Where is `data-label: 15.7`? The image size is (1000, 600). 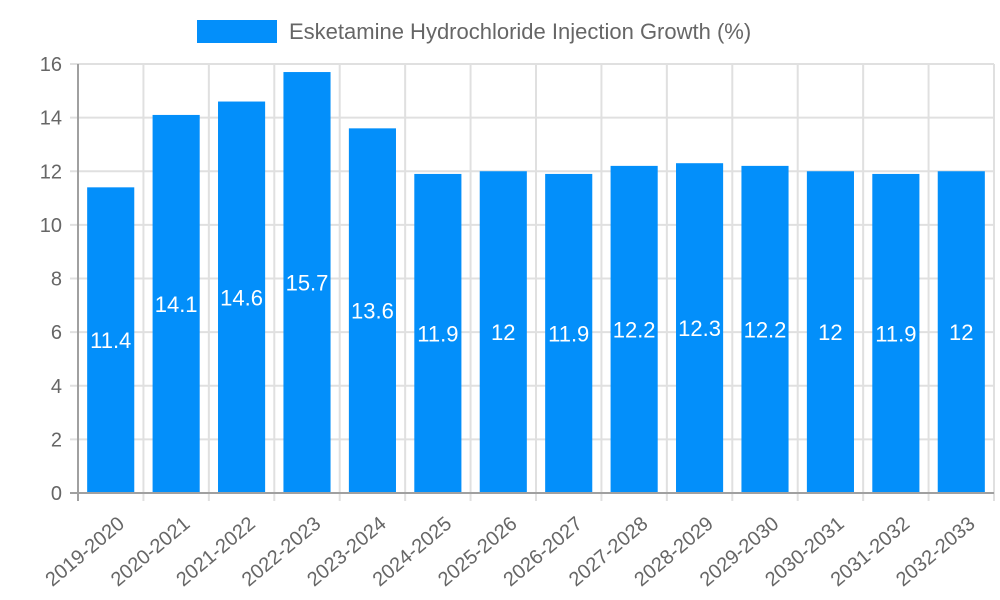 data-label: 15.7 is located at coordinates (307, 283).